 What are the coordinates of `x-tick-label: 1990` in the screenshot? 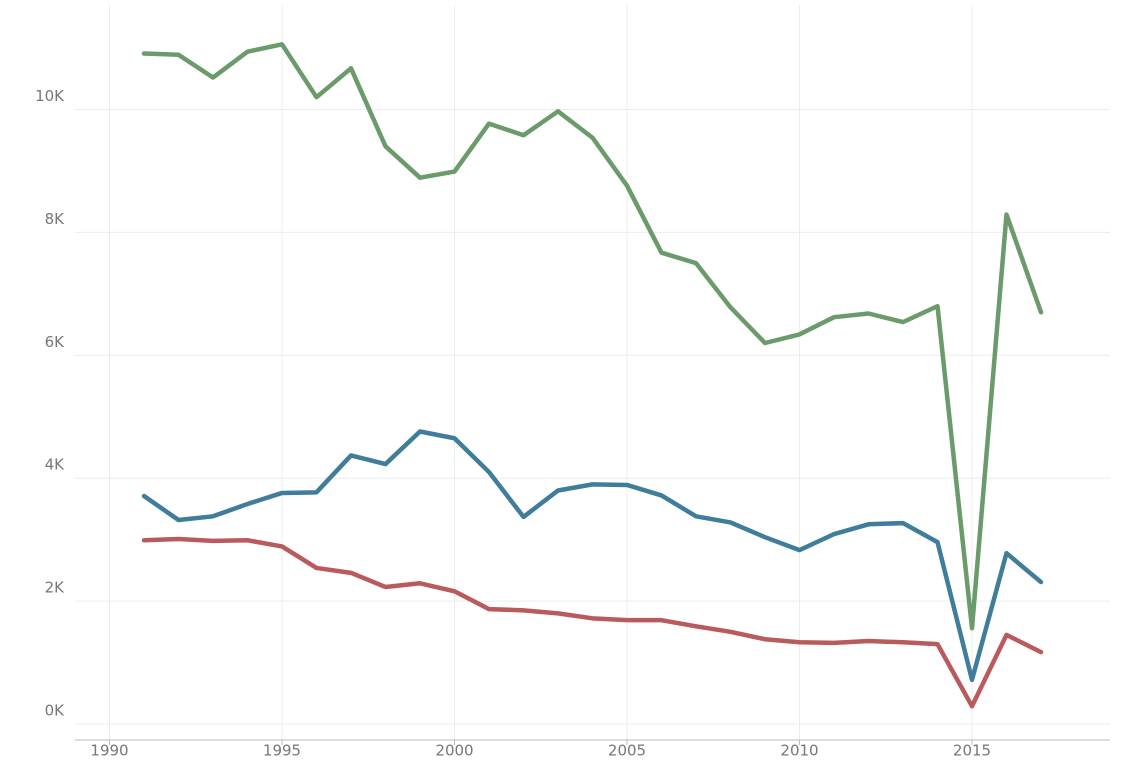 It's located at (109, 751).